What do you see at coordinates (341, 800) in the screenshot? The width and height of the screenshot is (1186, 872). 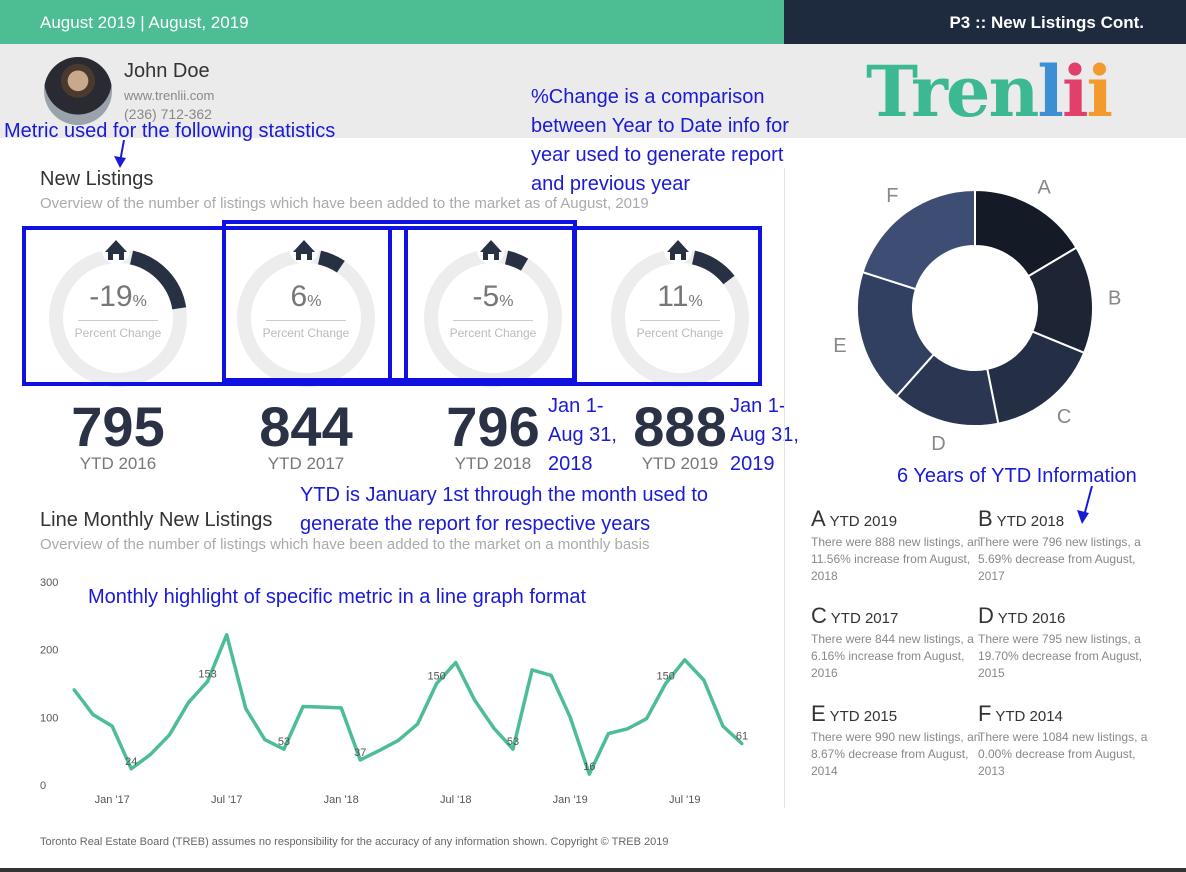 I see `x-tick-label: Jan '18` at bounding box center [341, 800].